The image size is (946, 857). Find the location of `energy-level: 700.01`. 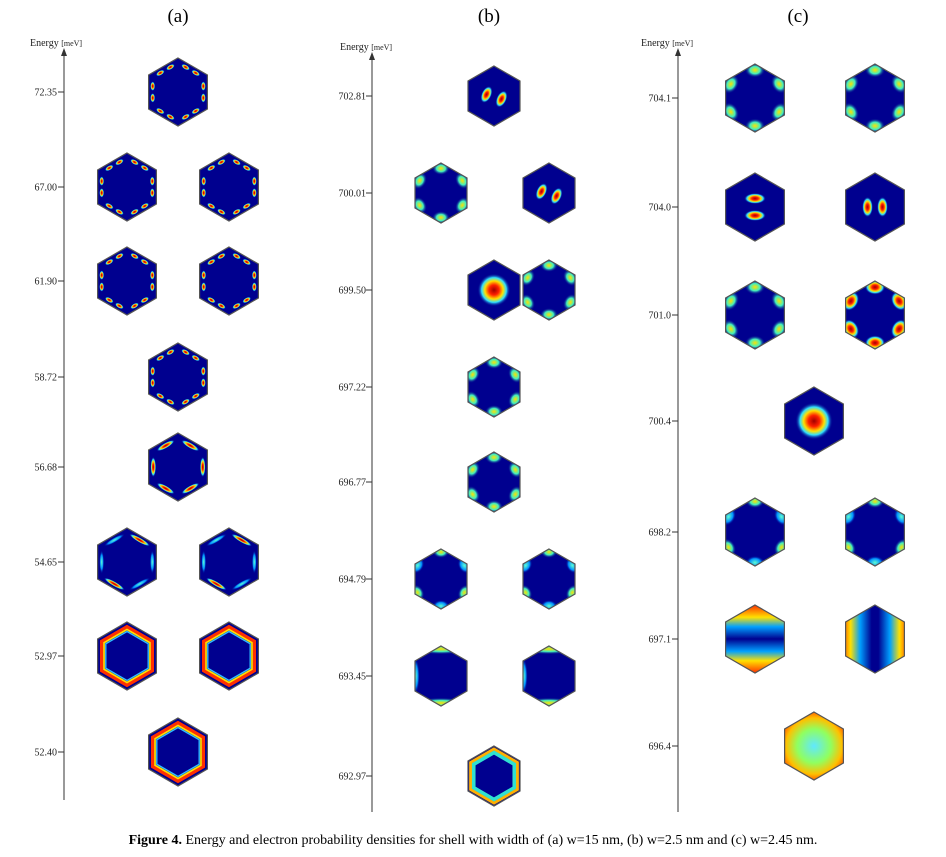

energy-level: 700.01 is located at coordinates (457, 193).